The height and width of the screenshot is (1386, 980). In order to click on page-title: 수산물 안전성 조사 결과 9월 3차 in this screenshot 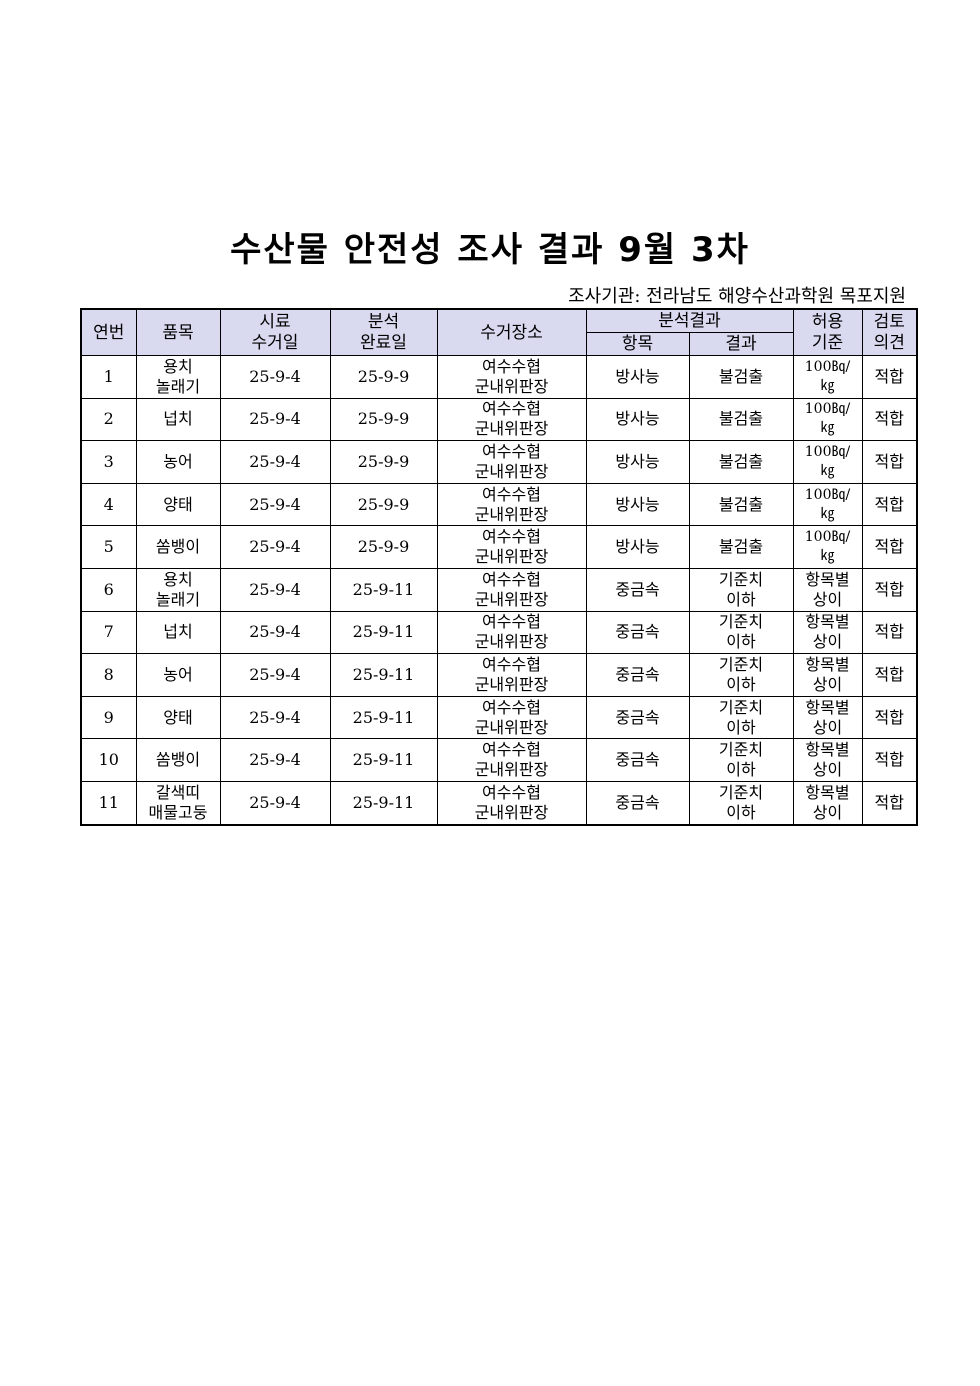, I will do `click(490, 250)`.